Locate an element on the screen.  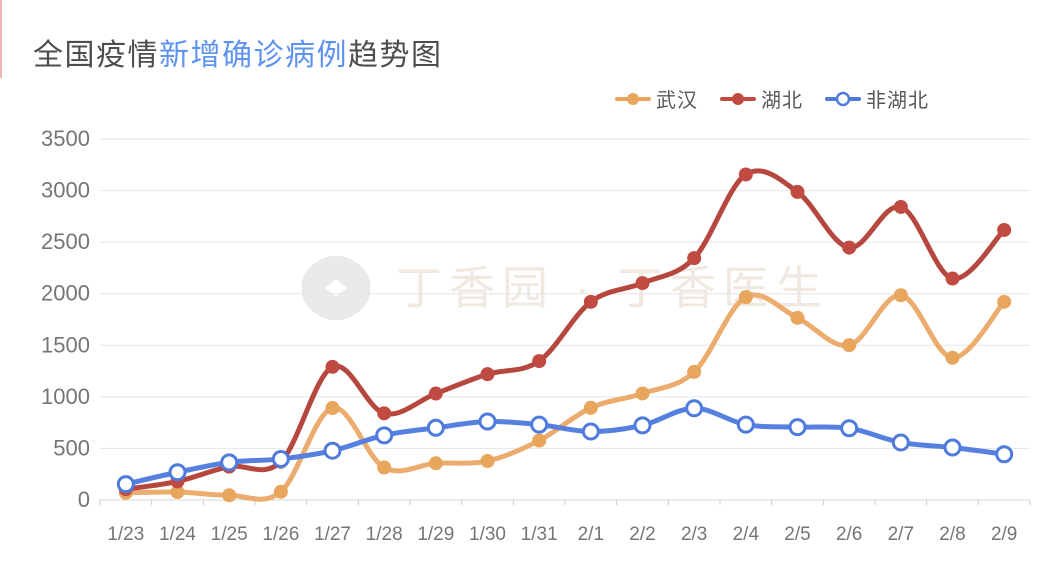
x-axis-tick-label: 2/4 is located at coordinates (746, 534).